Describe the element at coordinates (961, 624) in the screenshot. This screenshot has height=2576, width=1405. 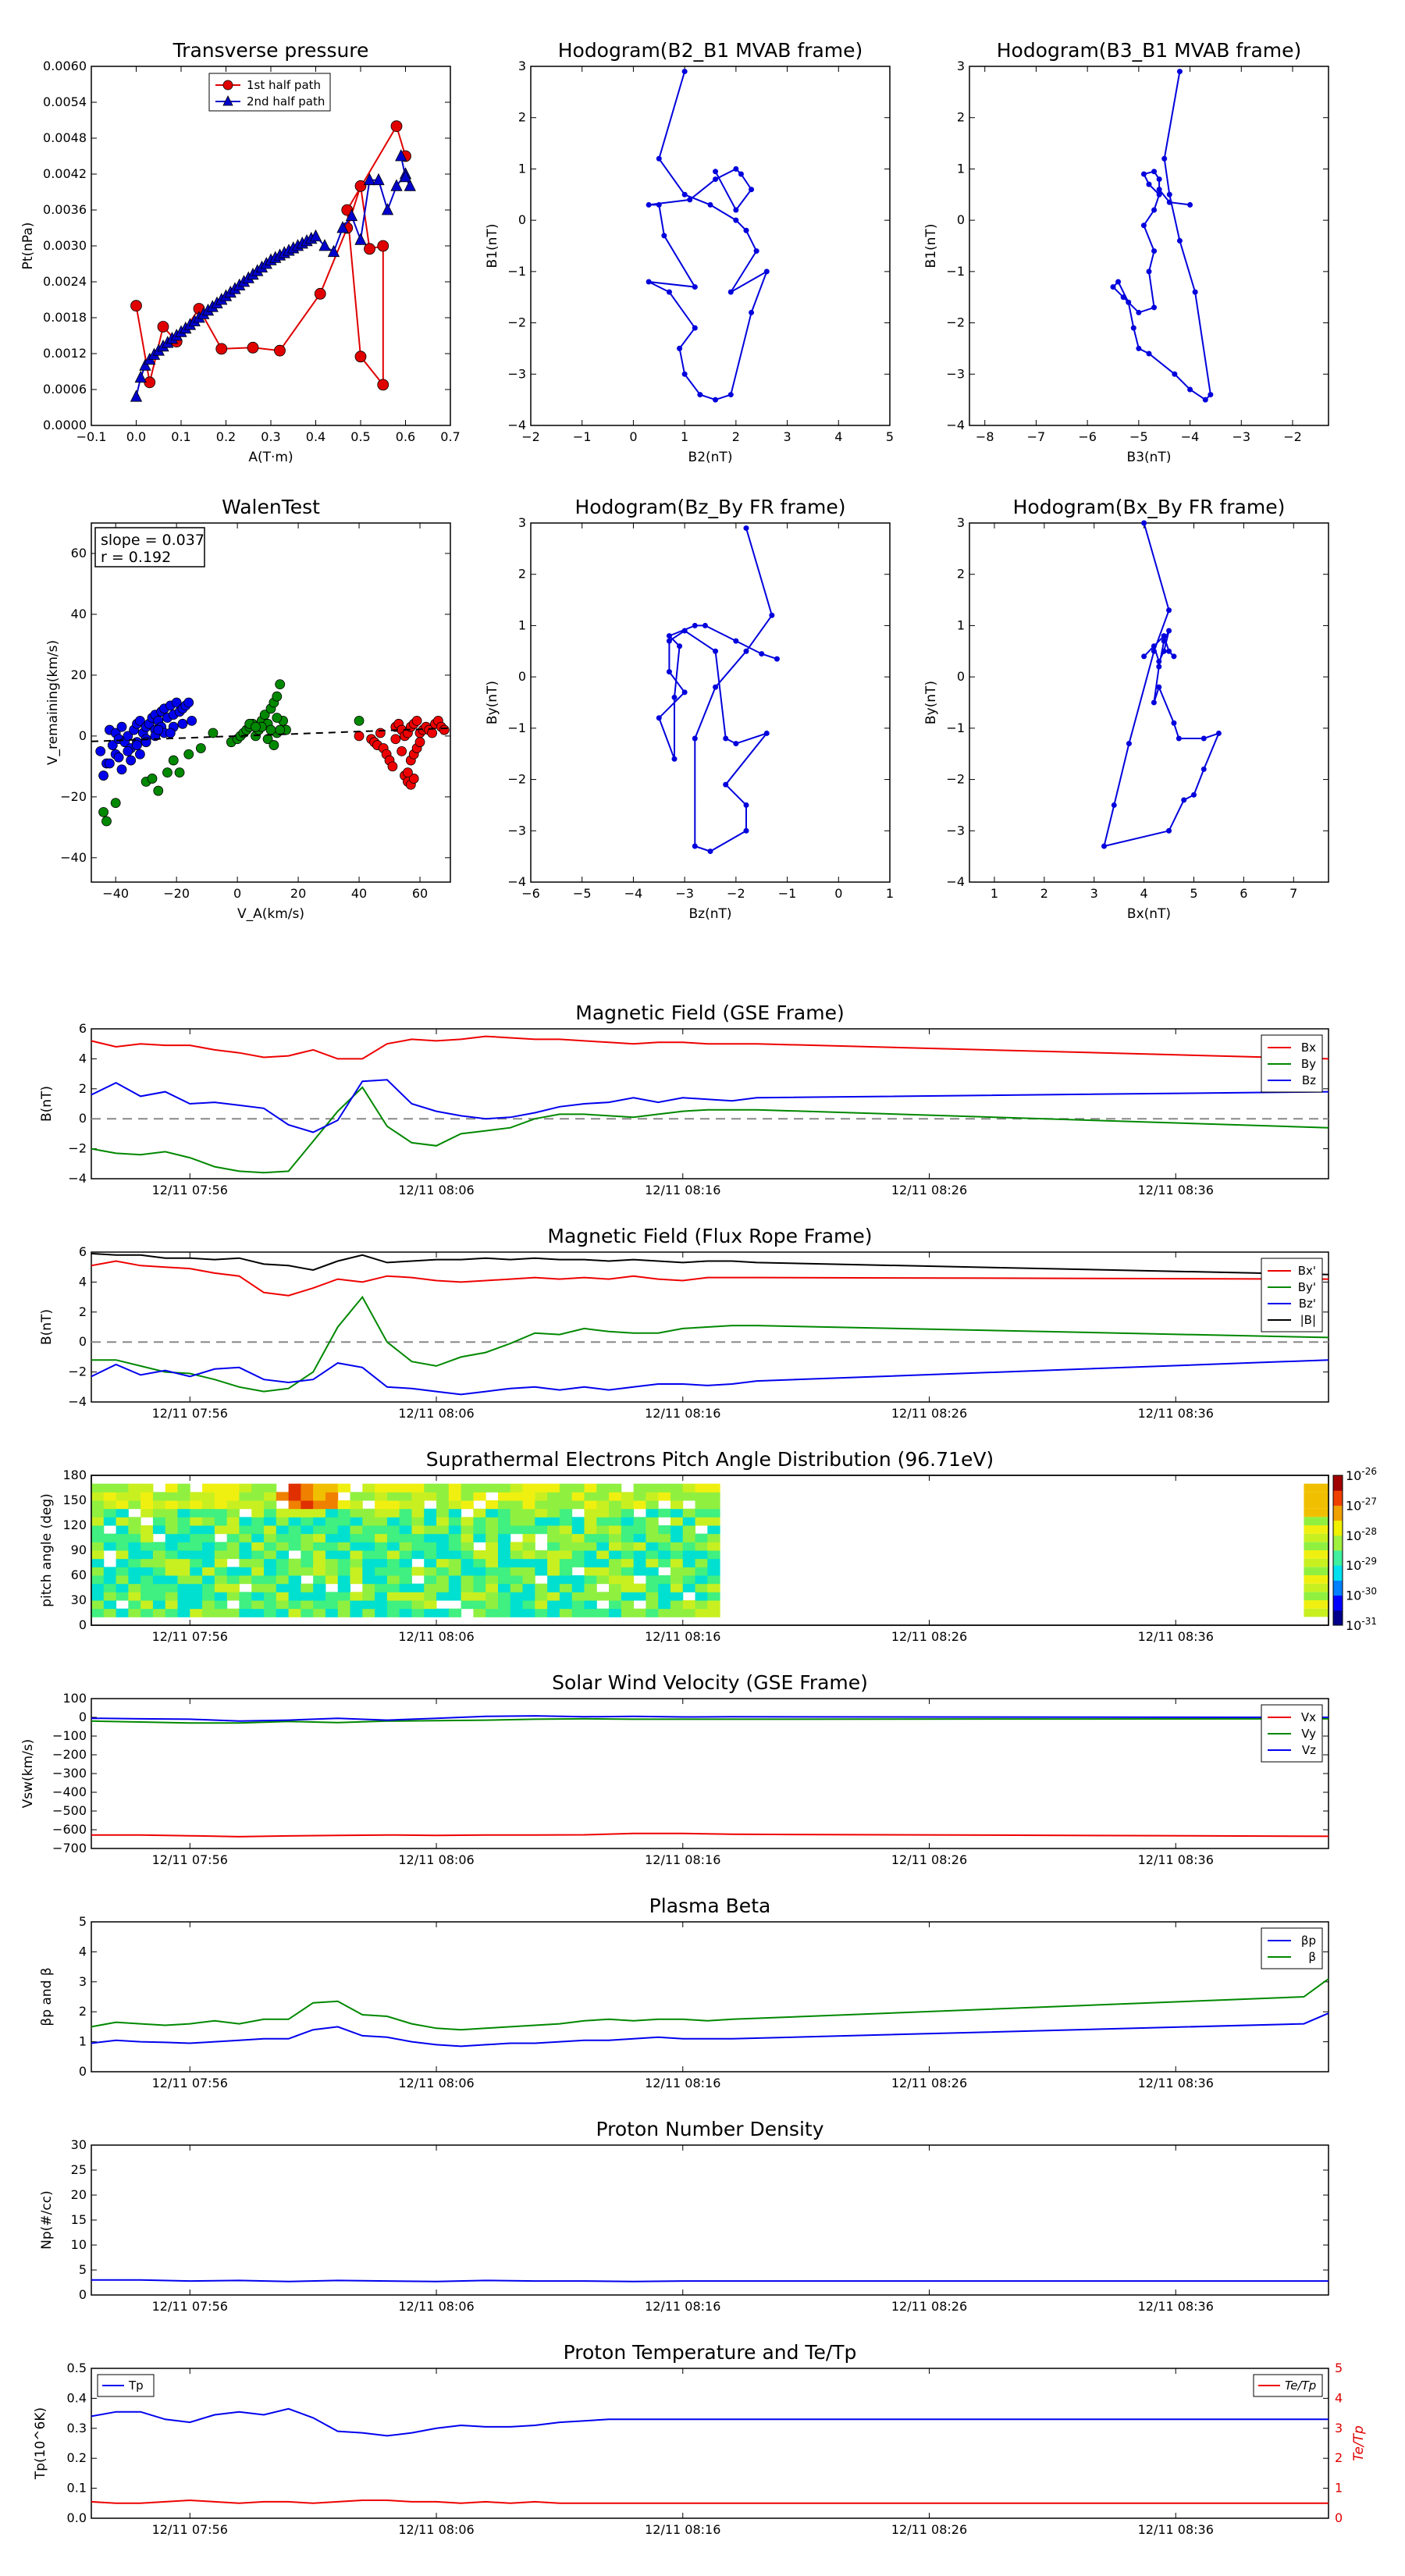
I see `y-tick-label: 1` at that location.